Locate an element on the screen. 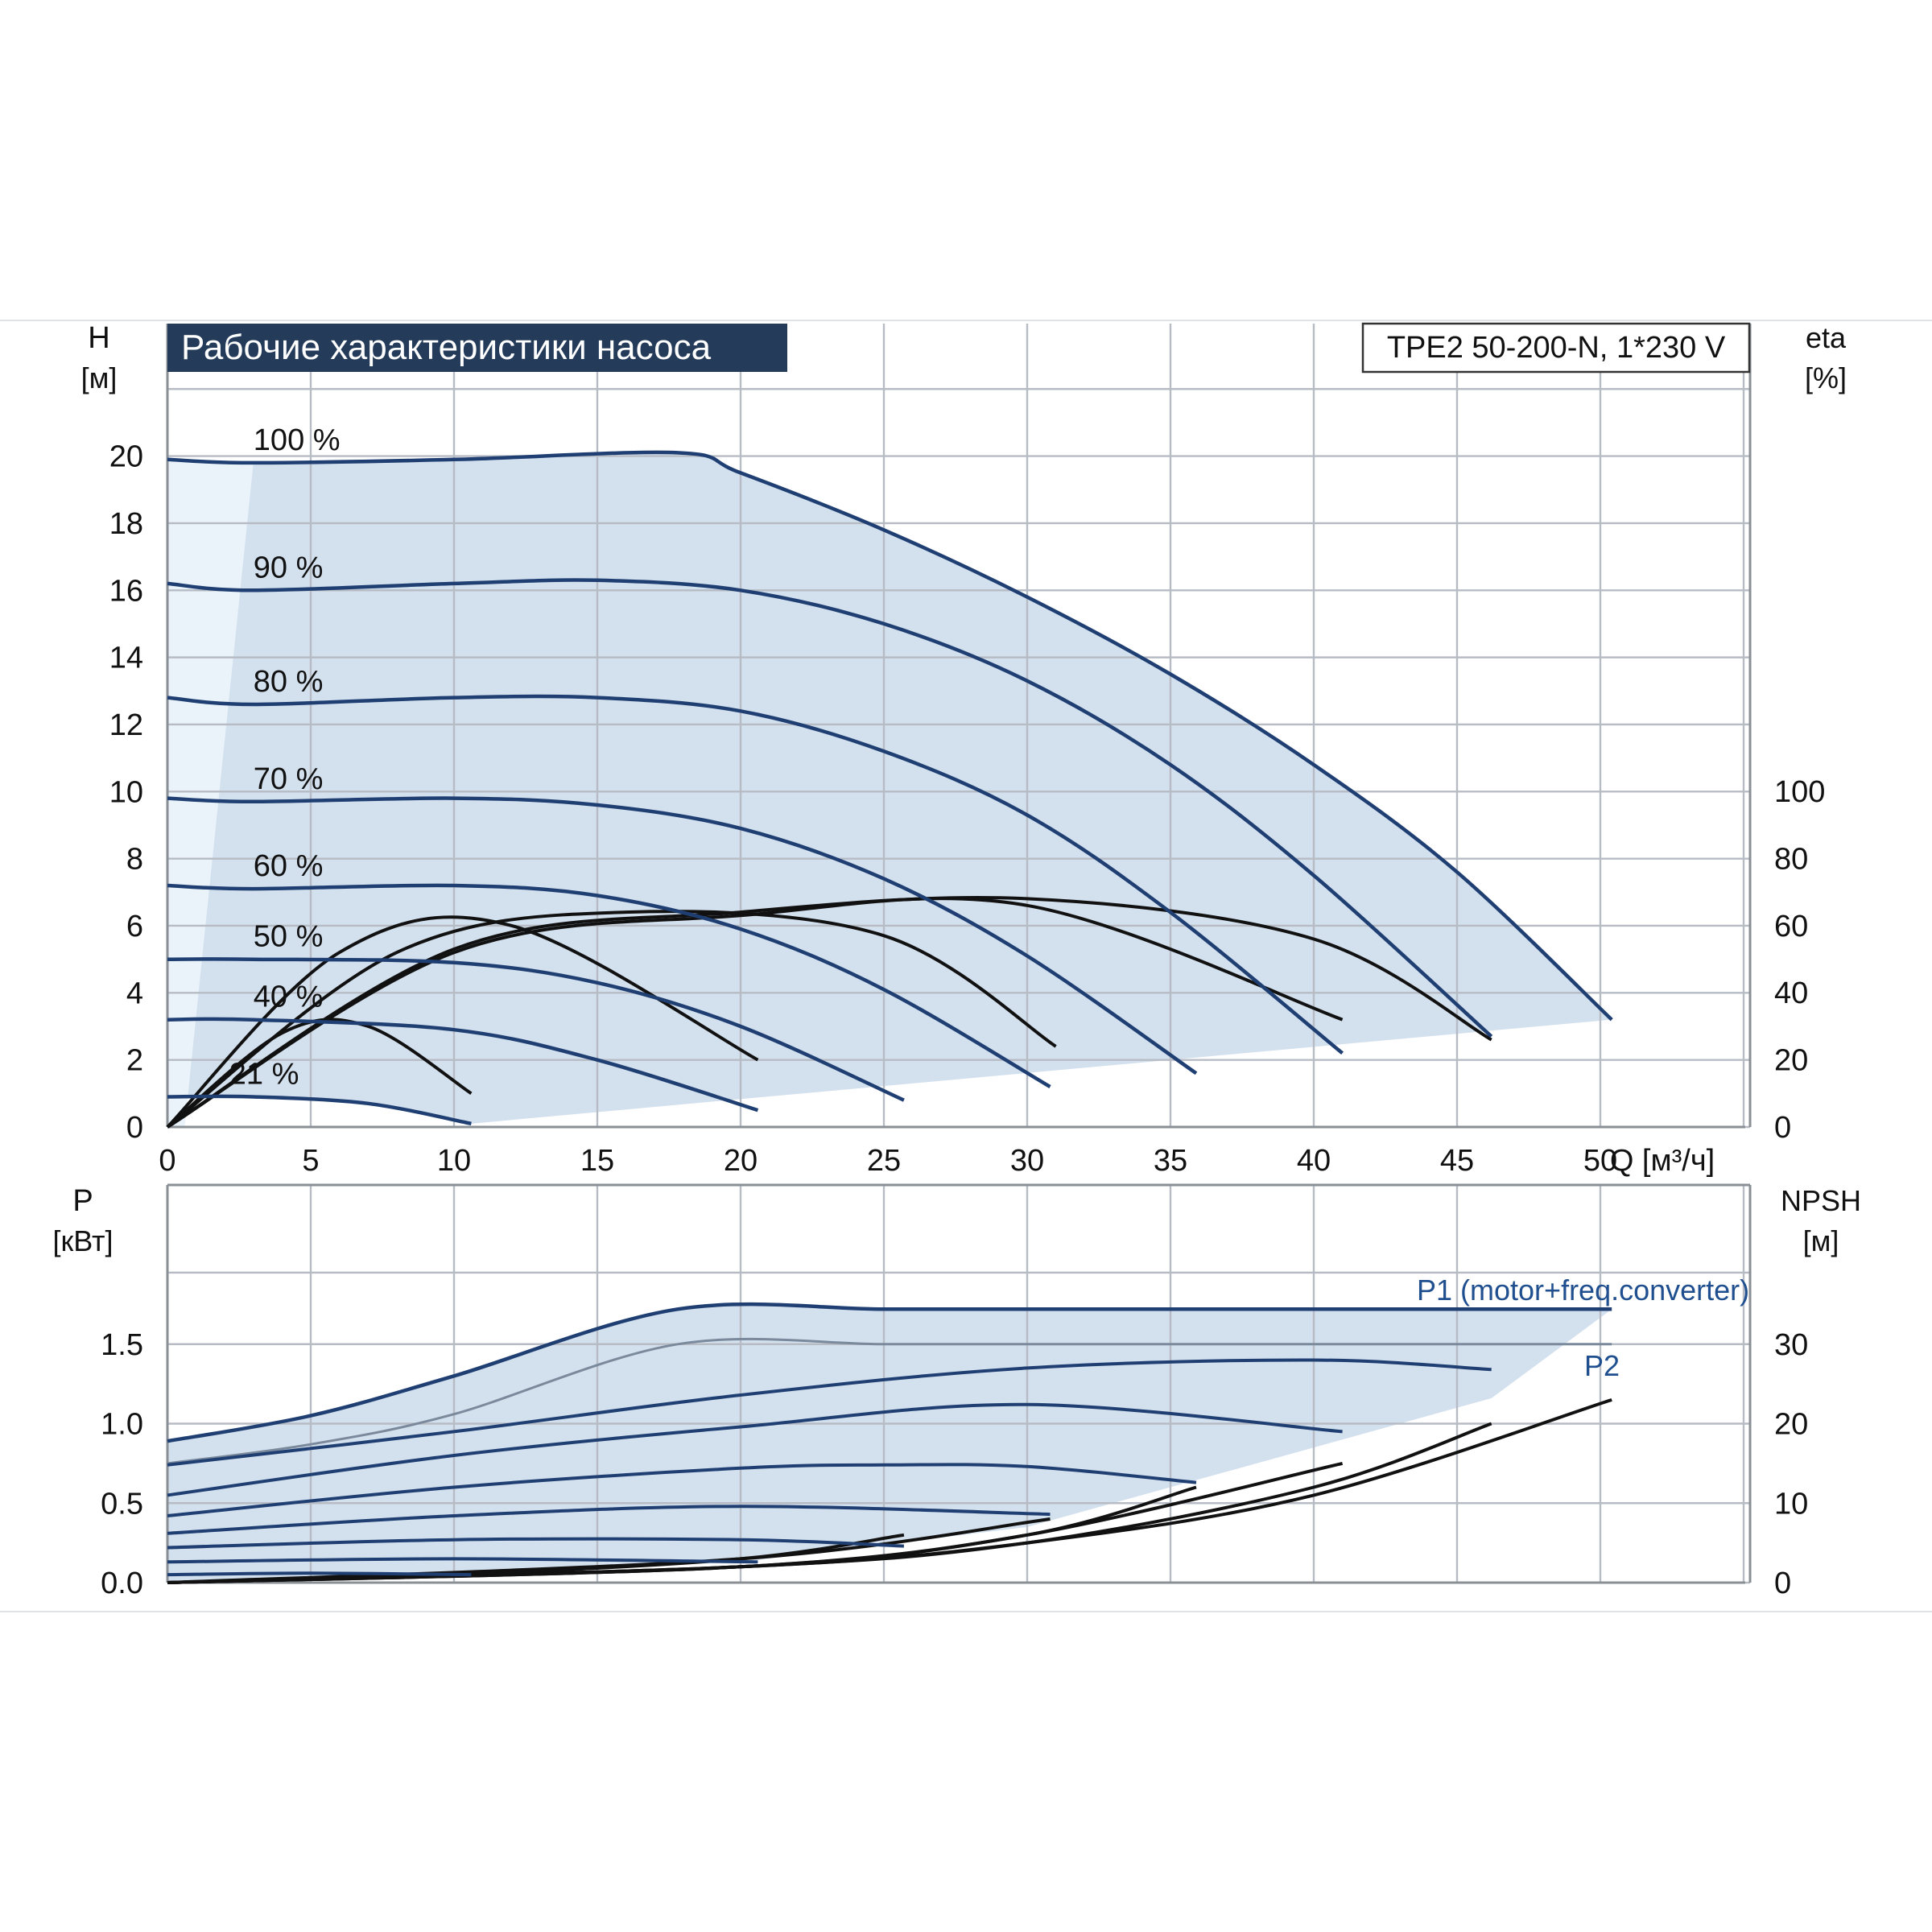 This screenshot has height=1932, width=1932. y-tick-label: 16 is located at coordinates (126, 591).